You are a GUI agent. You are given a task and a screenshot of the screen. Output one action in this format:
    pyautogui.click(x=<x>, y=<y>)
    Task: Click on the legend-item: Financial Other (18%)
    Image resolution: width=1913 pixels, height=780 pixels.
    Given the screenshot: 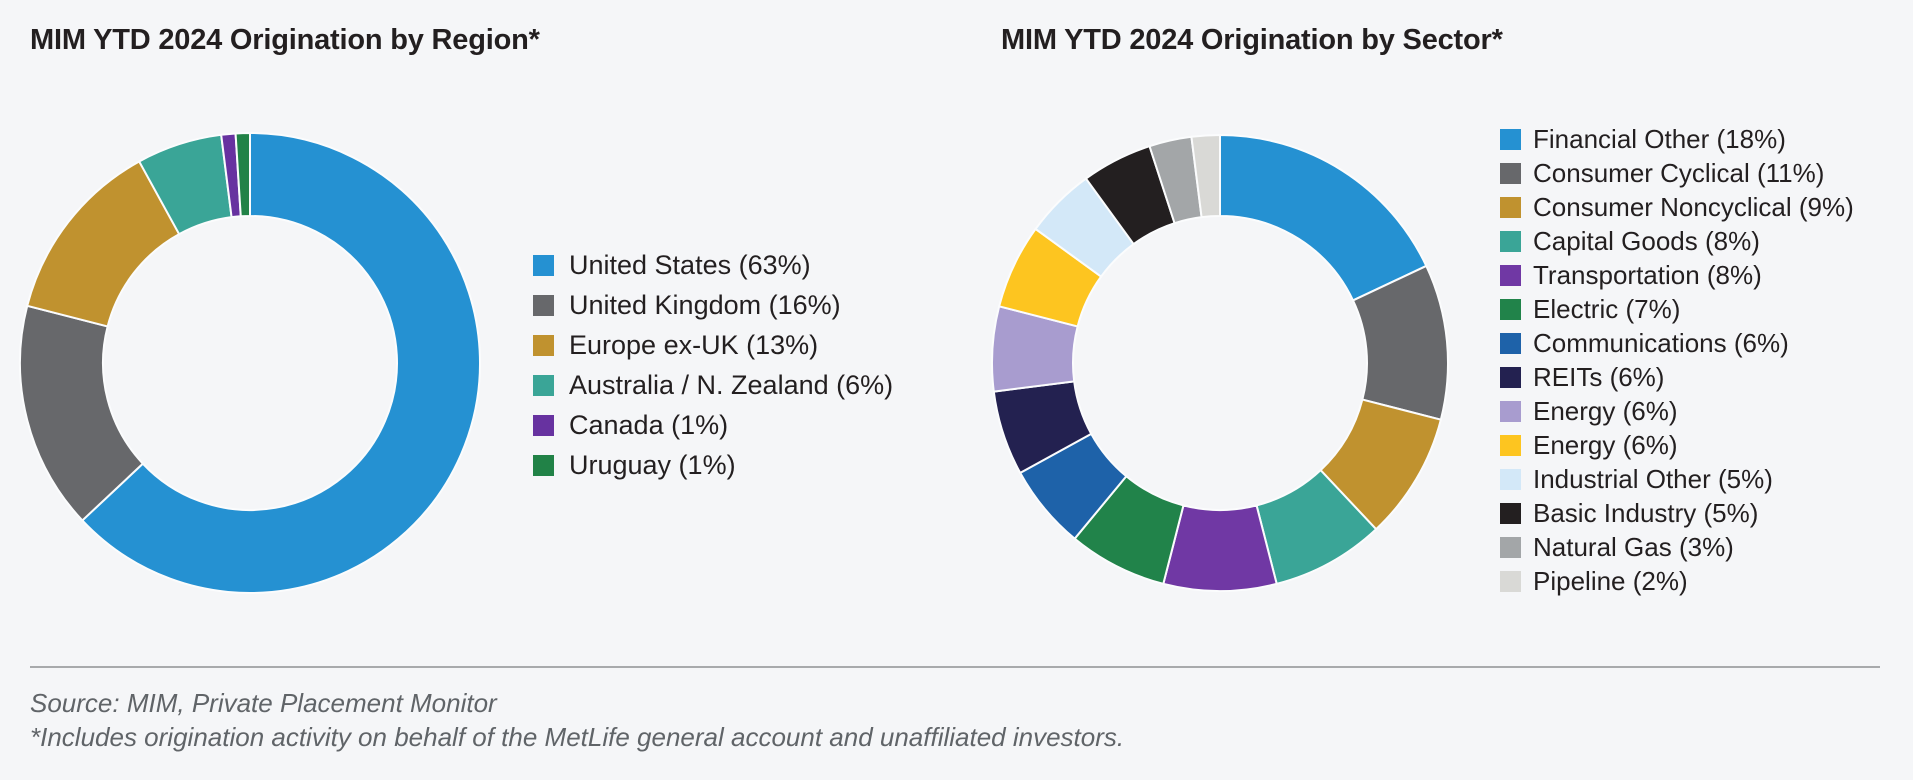 What is the action you would take?
    pyautogui.click(x=1677, y=139)
    